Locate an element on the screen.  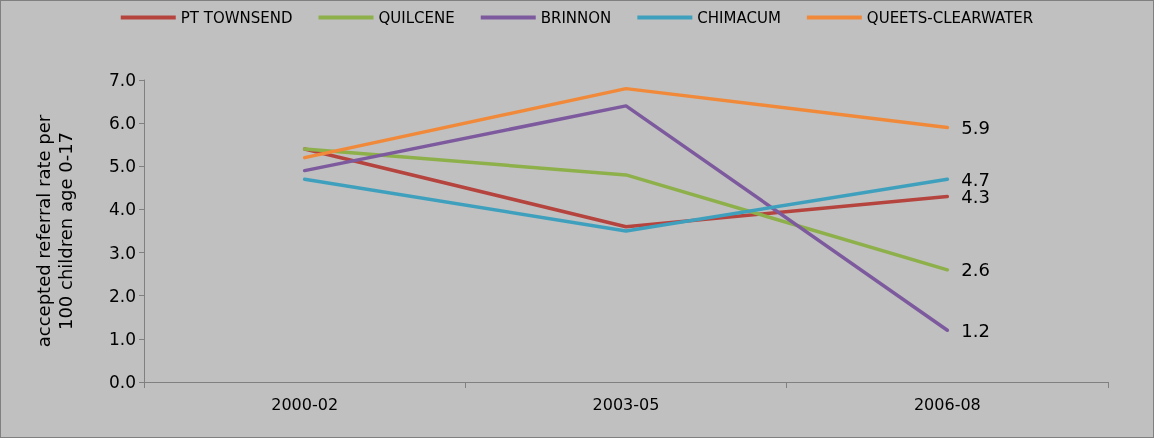
legend-label: PT TOWNSEND is located at coordinates (236, 17).